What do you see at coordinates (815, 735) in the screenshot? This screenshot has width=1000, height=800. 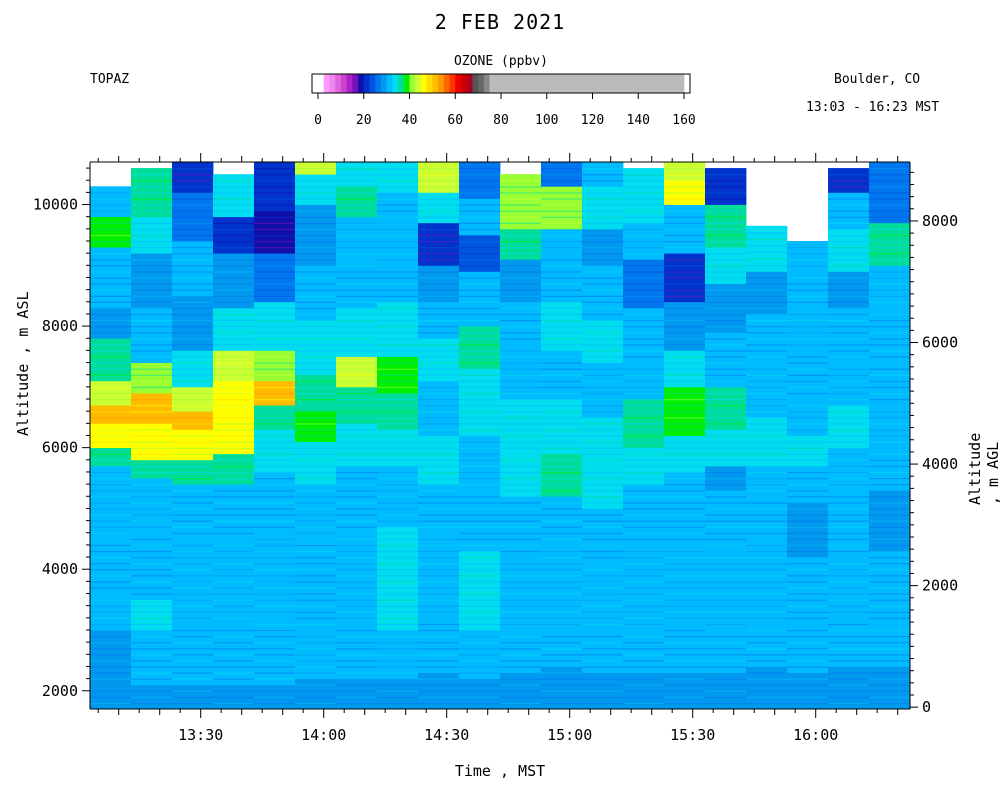 I see `x-tick-label: 16:00` at bounding box center [815, 735].